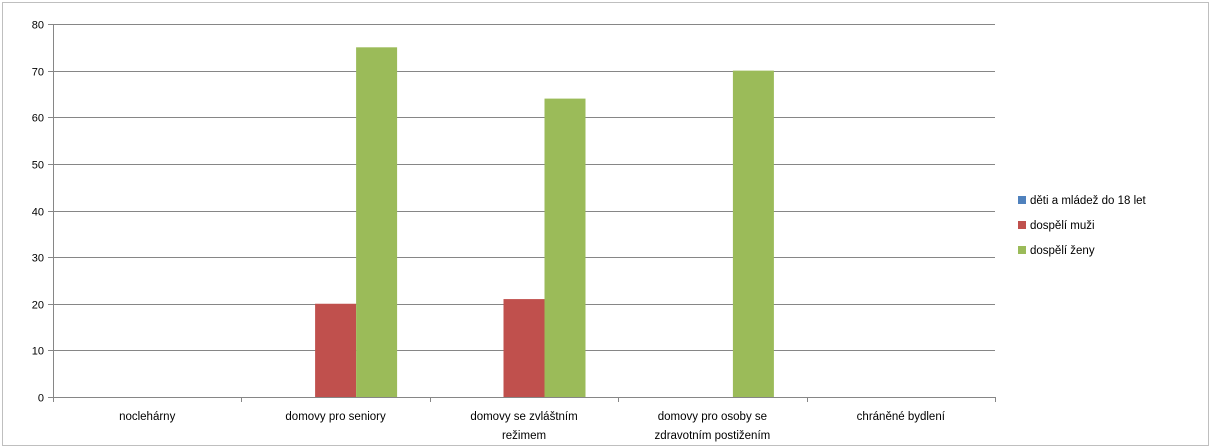  I want to click on y-tick-label: 20, so click(38, 306).